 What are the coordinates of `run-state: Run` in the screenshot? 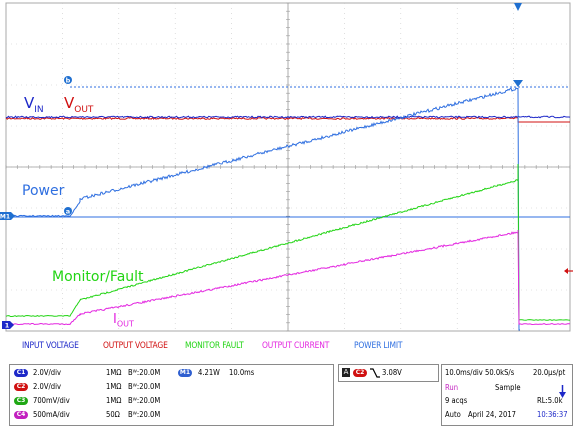 It's located at (452, 387).